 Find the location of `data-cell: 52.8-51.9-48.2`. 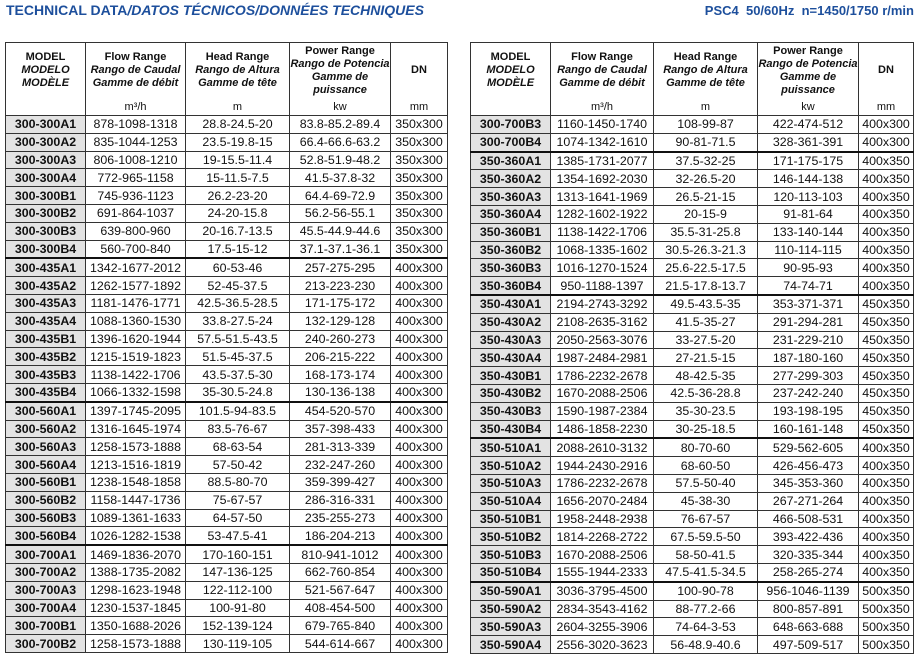

data-cell: 52.8-51.9-48.2 is located at coordinates (340, 160).